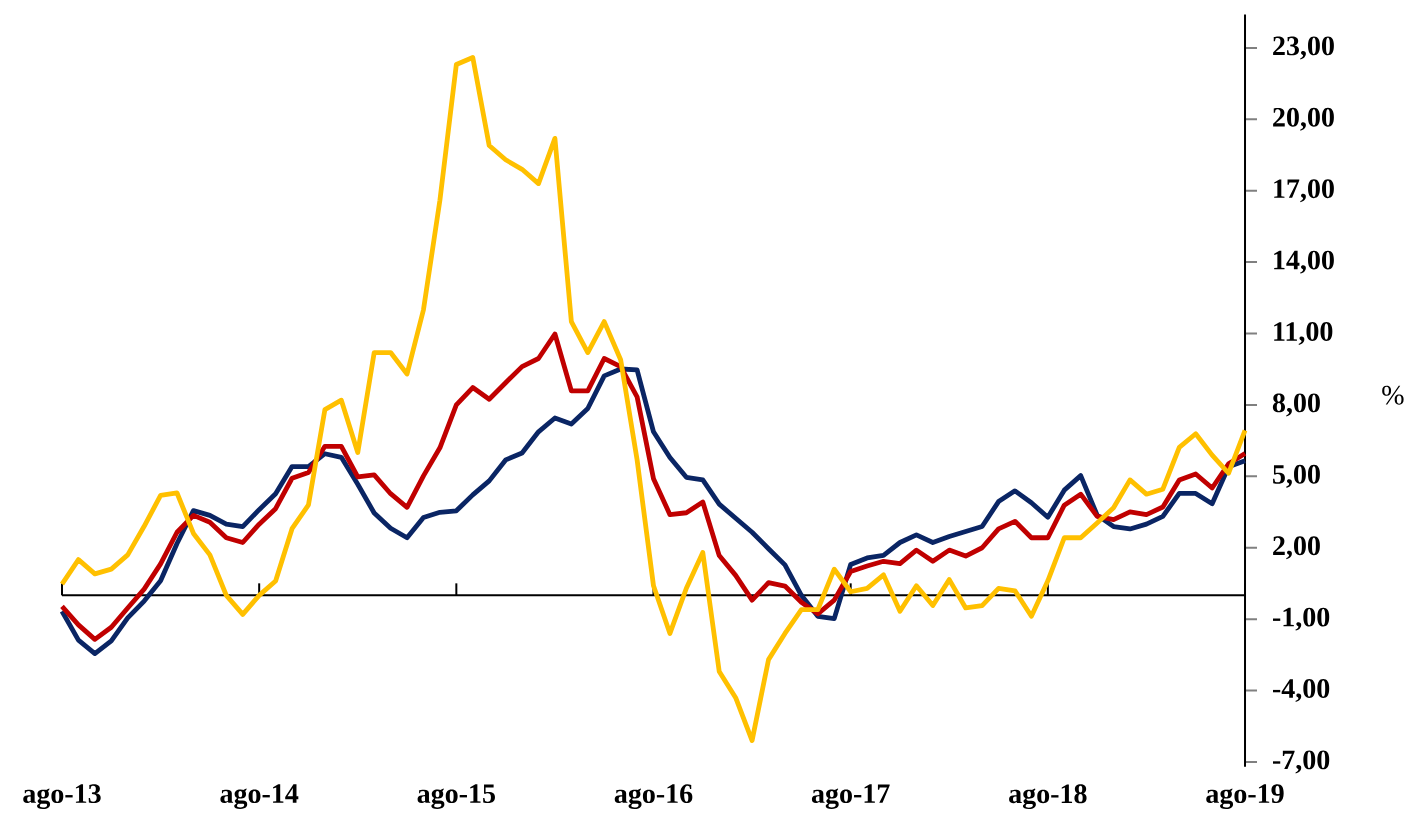 The image size is (1412, 832). I want to click on y-tick-label: 17,00, so click(1304, 191).